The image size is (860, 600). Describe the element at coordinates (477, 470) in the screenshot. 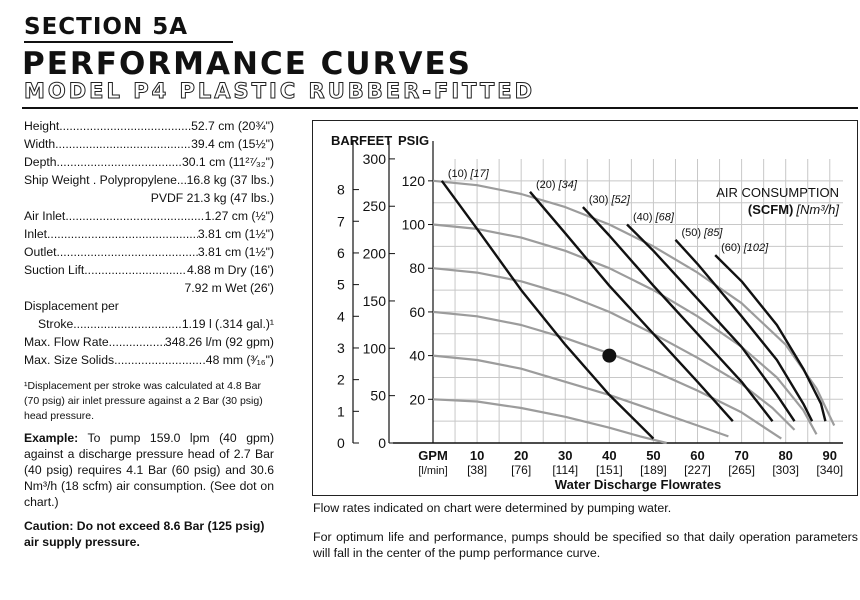

I see `lmin-tick-label: [38]` at that location.